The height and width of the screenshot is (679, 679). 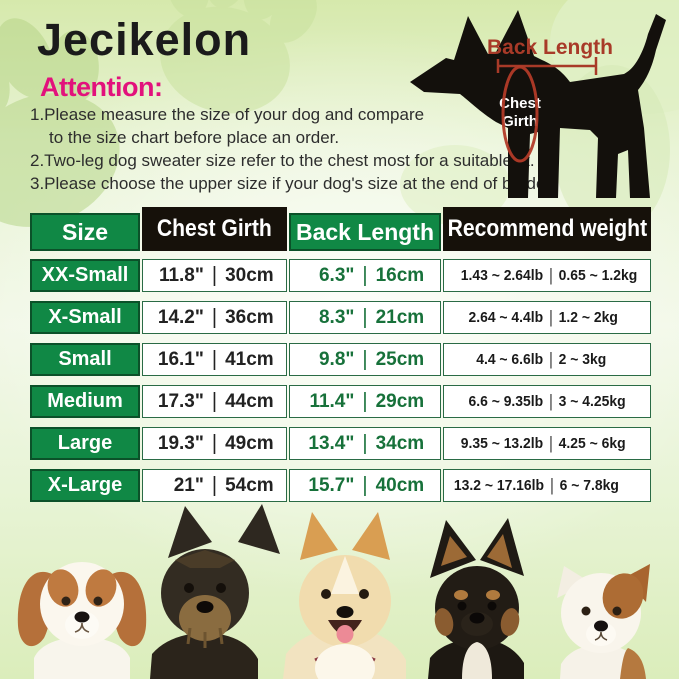 What do you see at coordinates (214, 229) in the screenshot?
I see `header-chest-girth: Chest Girth` at bounding box center [214, 229].